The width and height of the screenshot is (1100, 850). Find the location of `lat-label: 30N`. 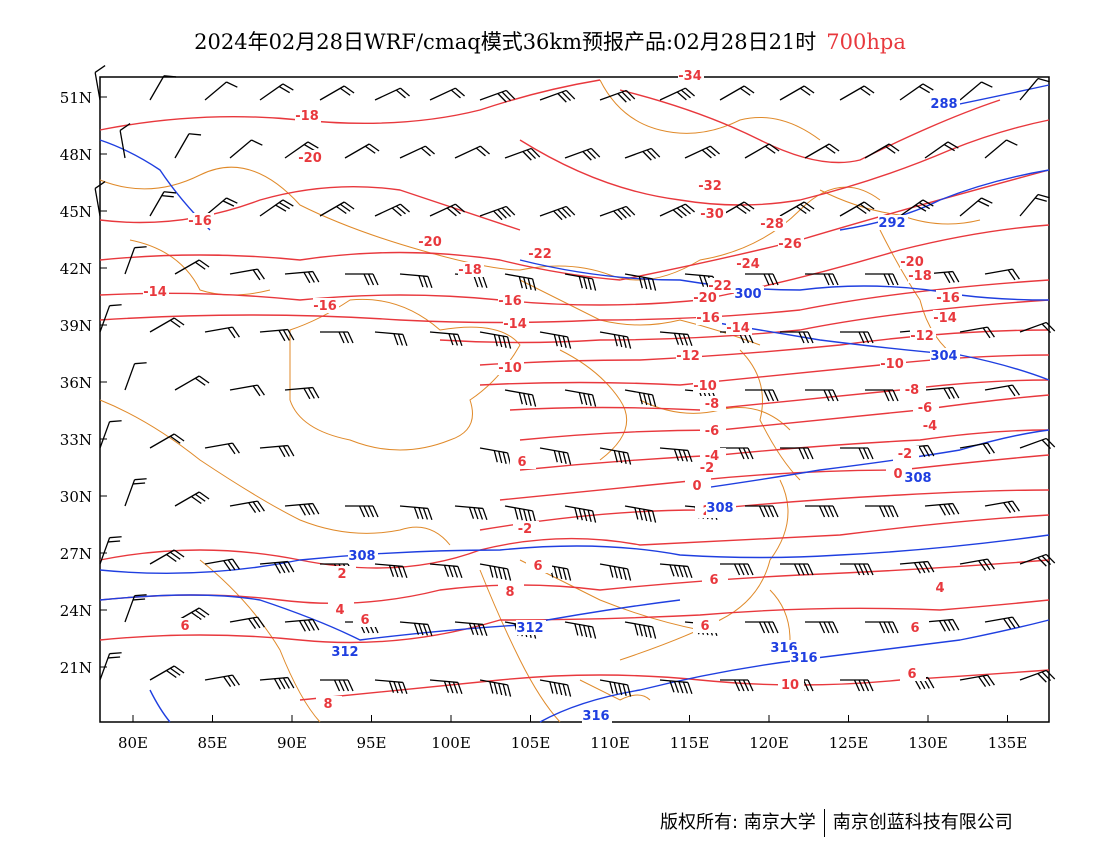

lat-label: 30N is located at coordinates (76, 497).